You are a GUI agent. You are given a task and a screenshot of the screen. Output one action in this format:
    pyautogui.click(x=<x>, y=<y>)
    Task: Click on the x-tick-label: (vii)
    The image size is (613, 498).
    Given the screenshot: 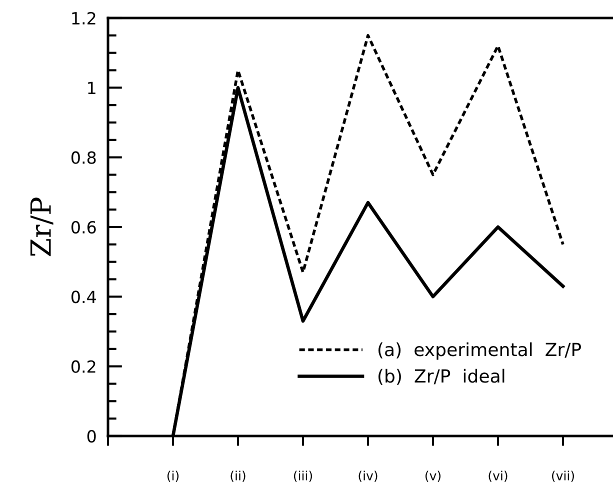 What is the action you would take?
    pyautogui.click(x=563, y=476)
    